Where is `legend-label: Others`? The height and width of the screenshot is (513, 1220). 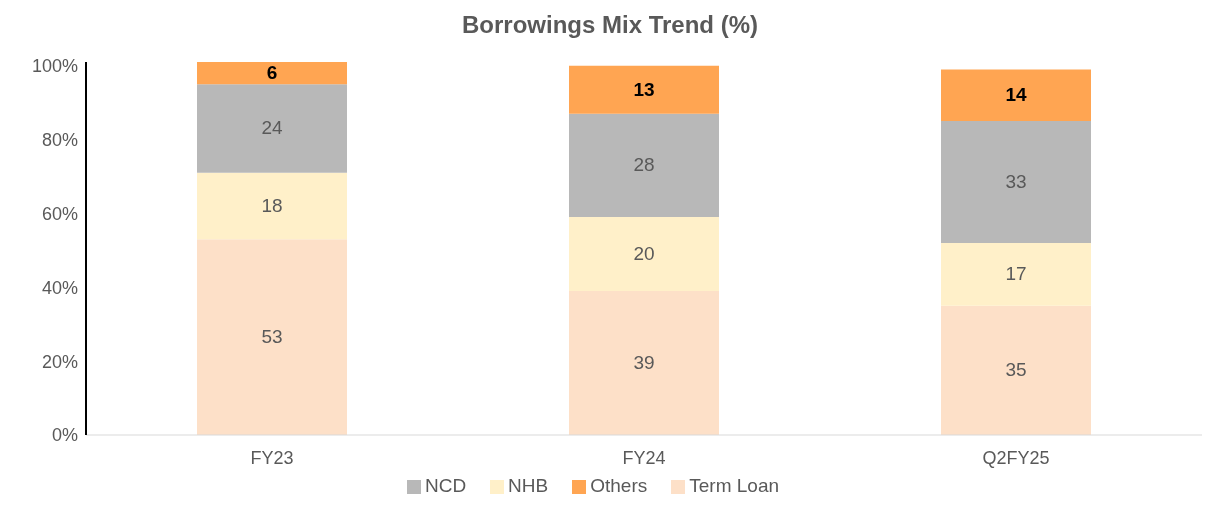
legend-label: Others is located at coordinates (619, 485).